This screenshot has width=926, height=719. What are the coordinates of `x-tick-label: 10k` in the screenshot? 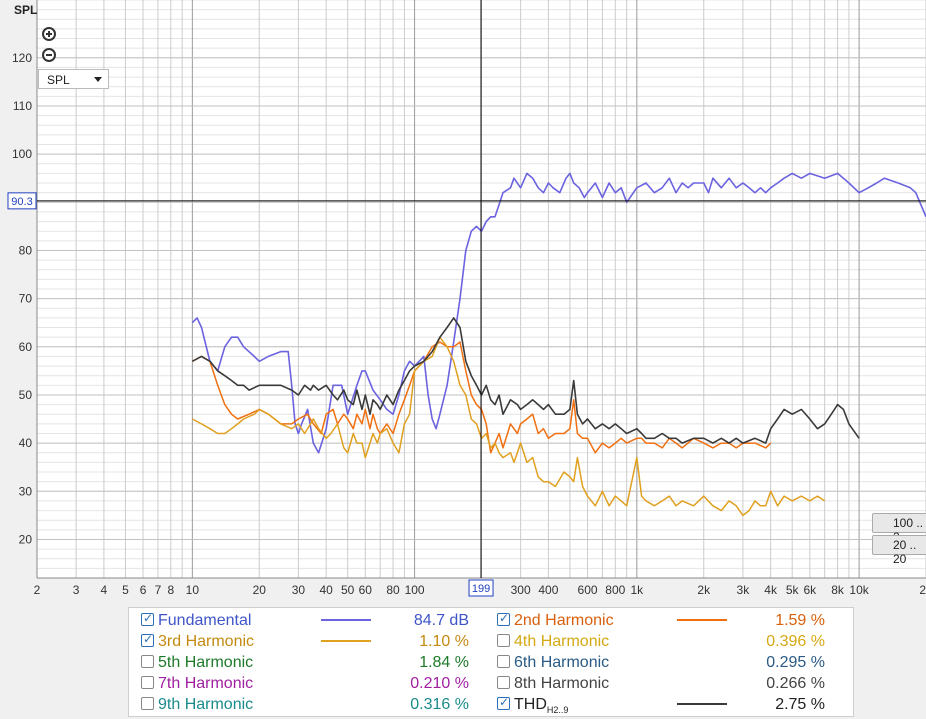 It's located at (859, 590).